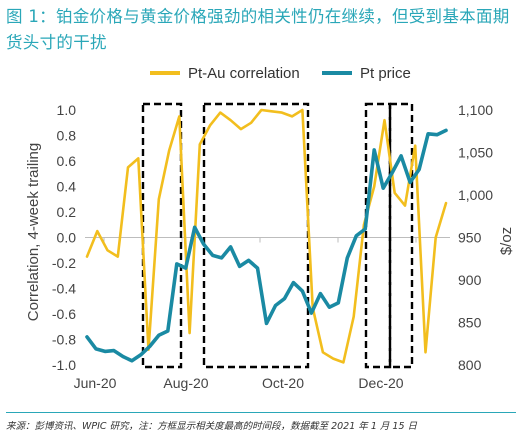 Image resolution: width=521 pixels, height=445 pixels. Describe the element at coordinates (67, 212) in the screenshot. I see `left-tick-label: 0.2` at that location.